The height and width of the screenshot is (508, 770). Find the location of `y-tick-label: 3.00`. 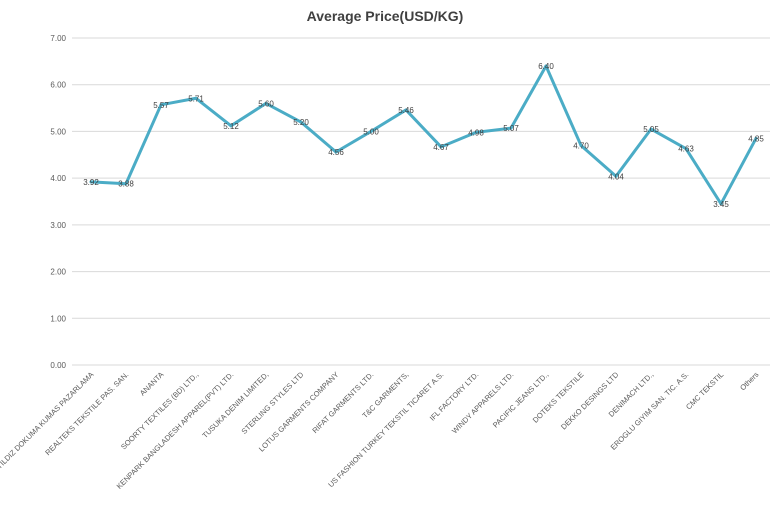

y-tick-label: 3.00 is located at coordinates (58, 225).